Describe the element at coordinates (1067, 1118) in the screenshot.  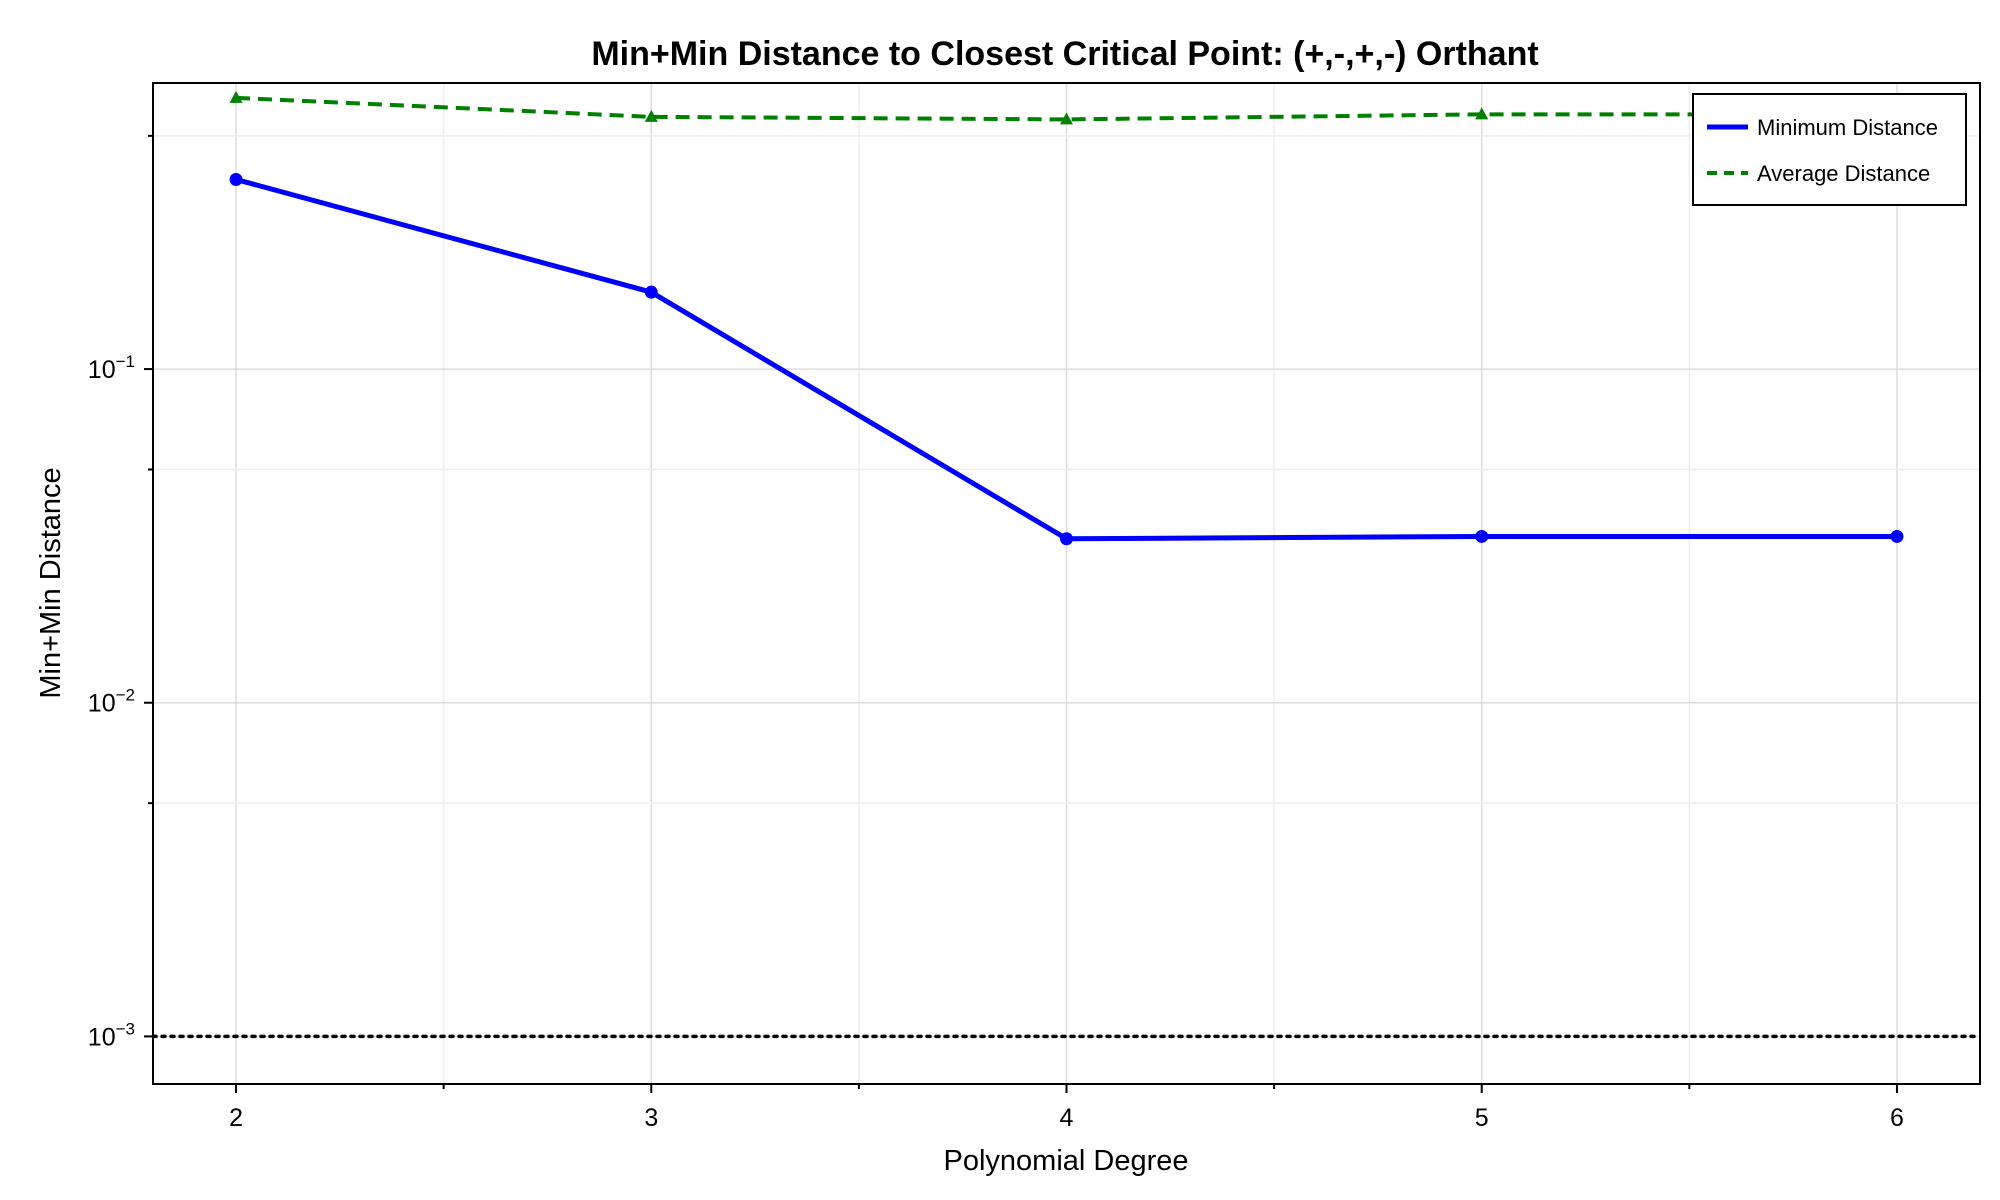
I see `x-tick-label: 4` at that location.